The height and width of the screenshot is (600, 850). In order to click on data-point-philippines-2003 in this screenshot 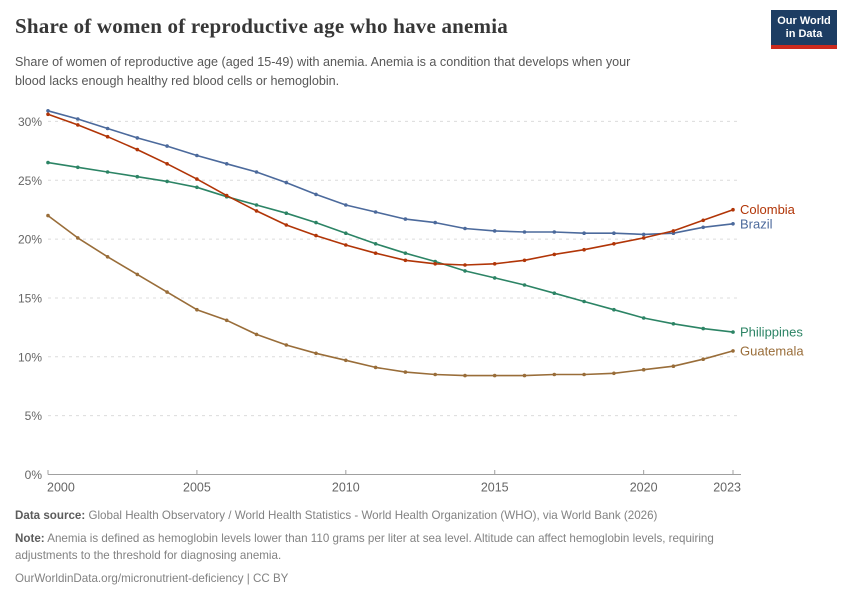, I will do `click(137, 176)`.